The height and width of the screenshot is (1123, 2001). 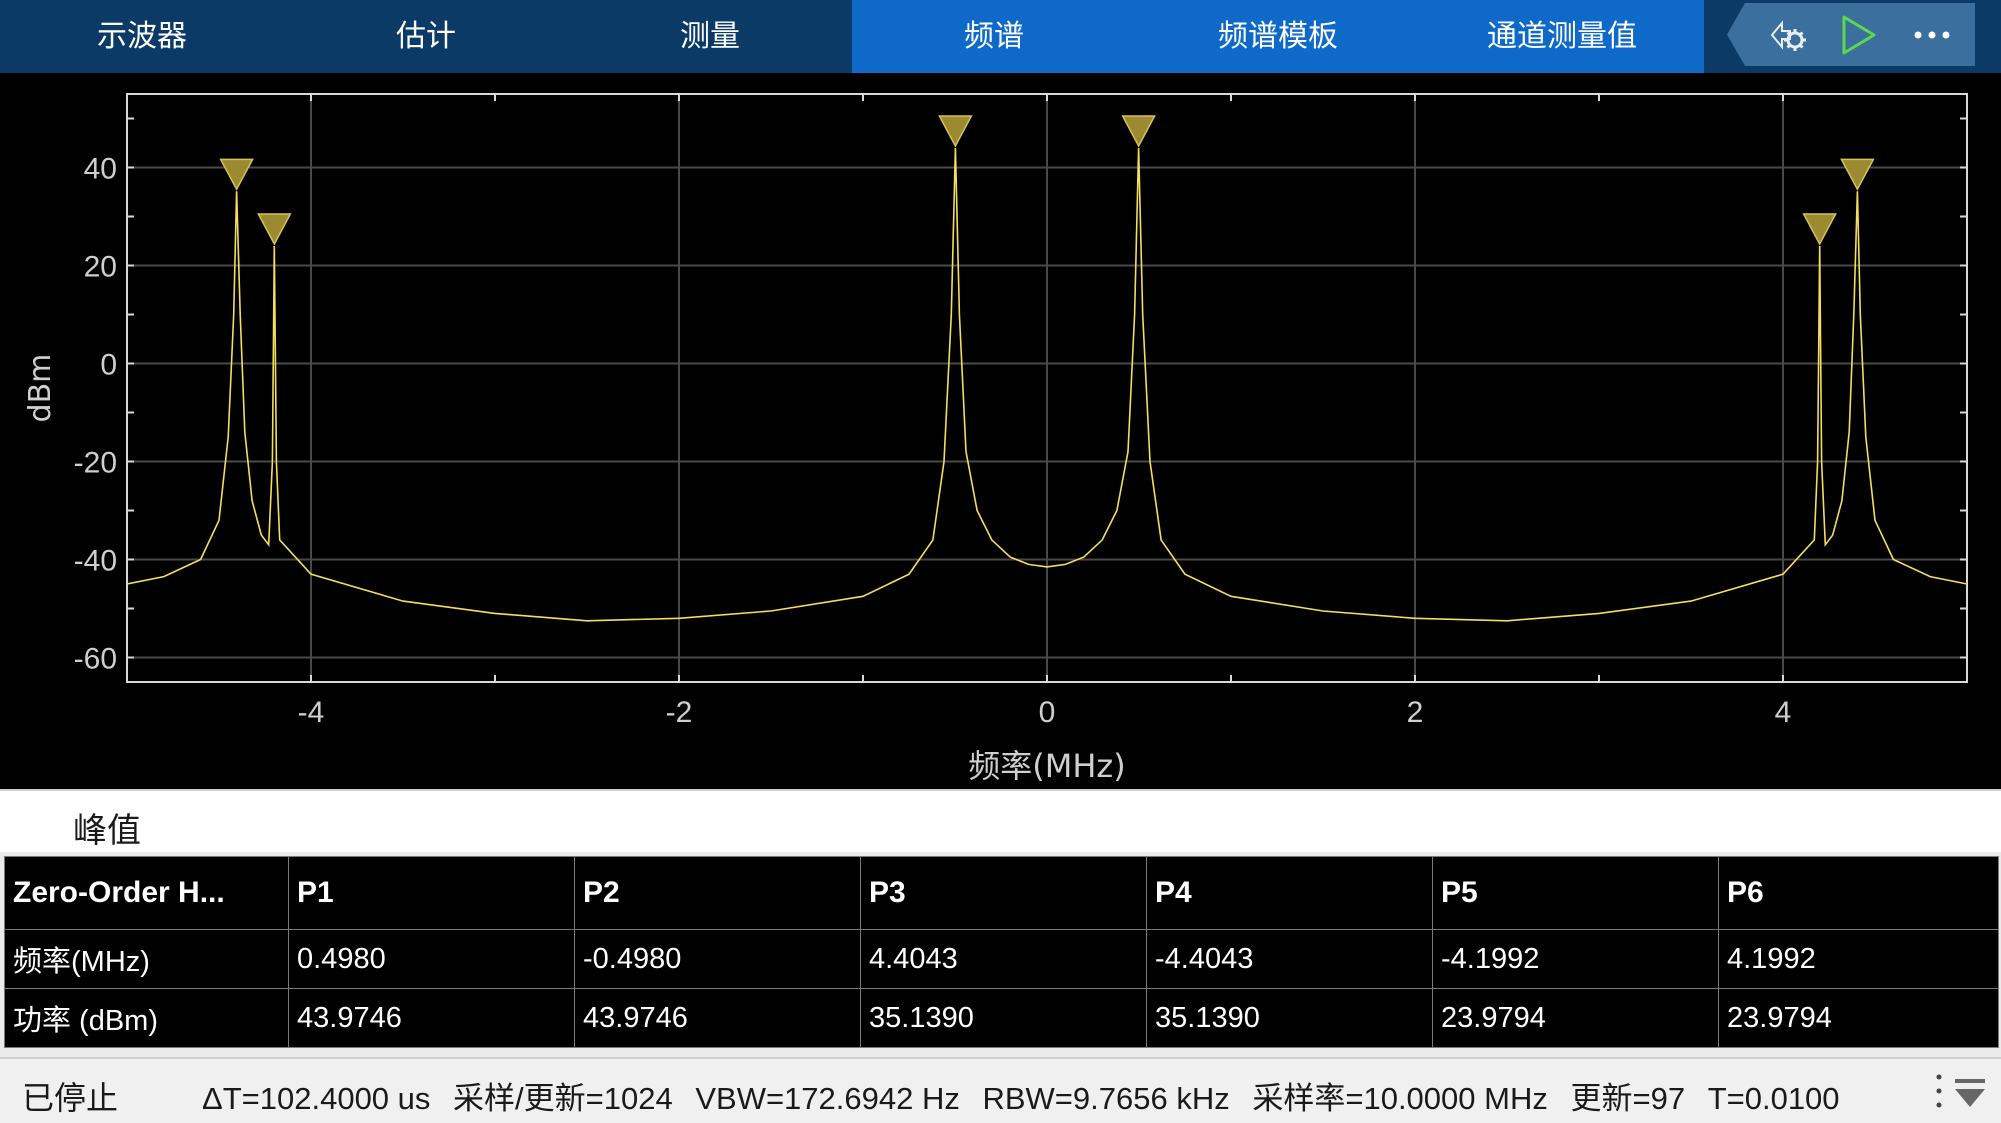 What do you see at coordinates (107, 831) in the screenshot?
I see `peaks-title: 峰值` at bounding box center [107, 831].